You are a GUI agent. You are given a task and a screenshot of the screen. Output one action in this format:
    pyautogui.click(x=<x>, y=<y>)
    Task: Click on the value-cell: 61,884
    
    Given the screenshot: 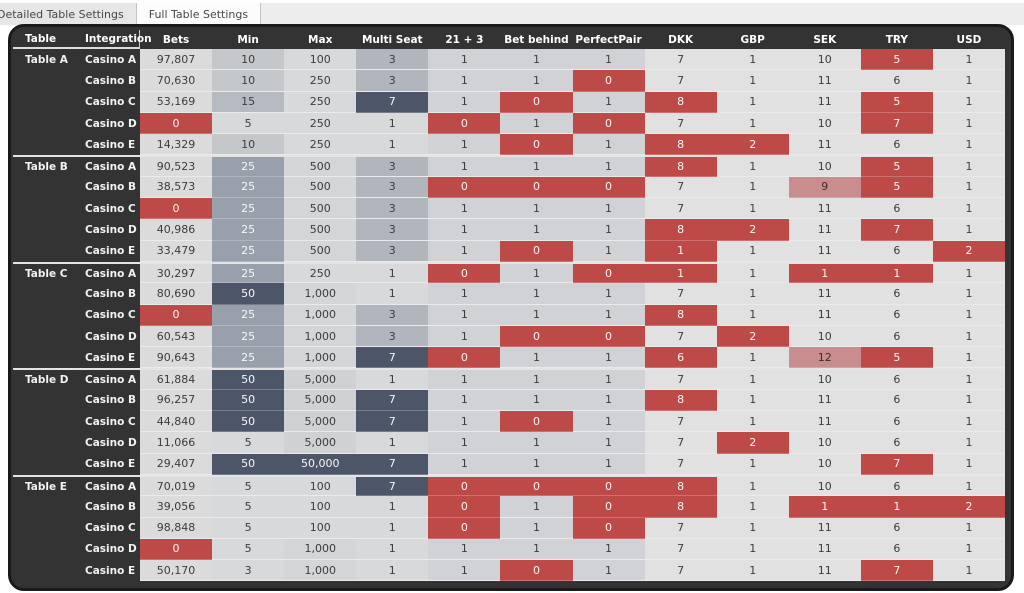 What is the action you would take?
    pyautogui.click(x=176, y=379)
    